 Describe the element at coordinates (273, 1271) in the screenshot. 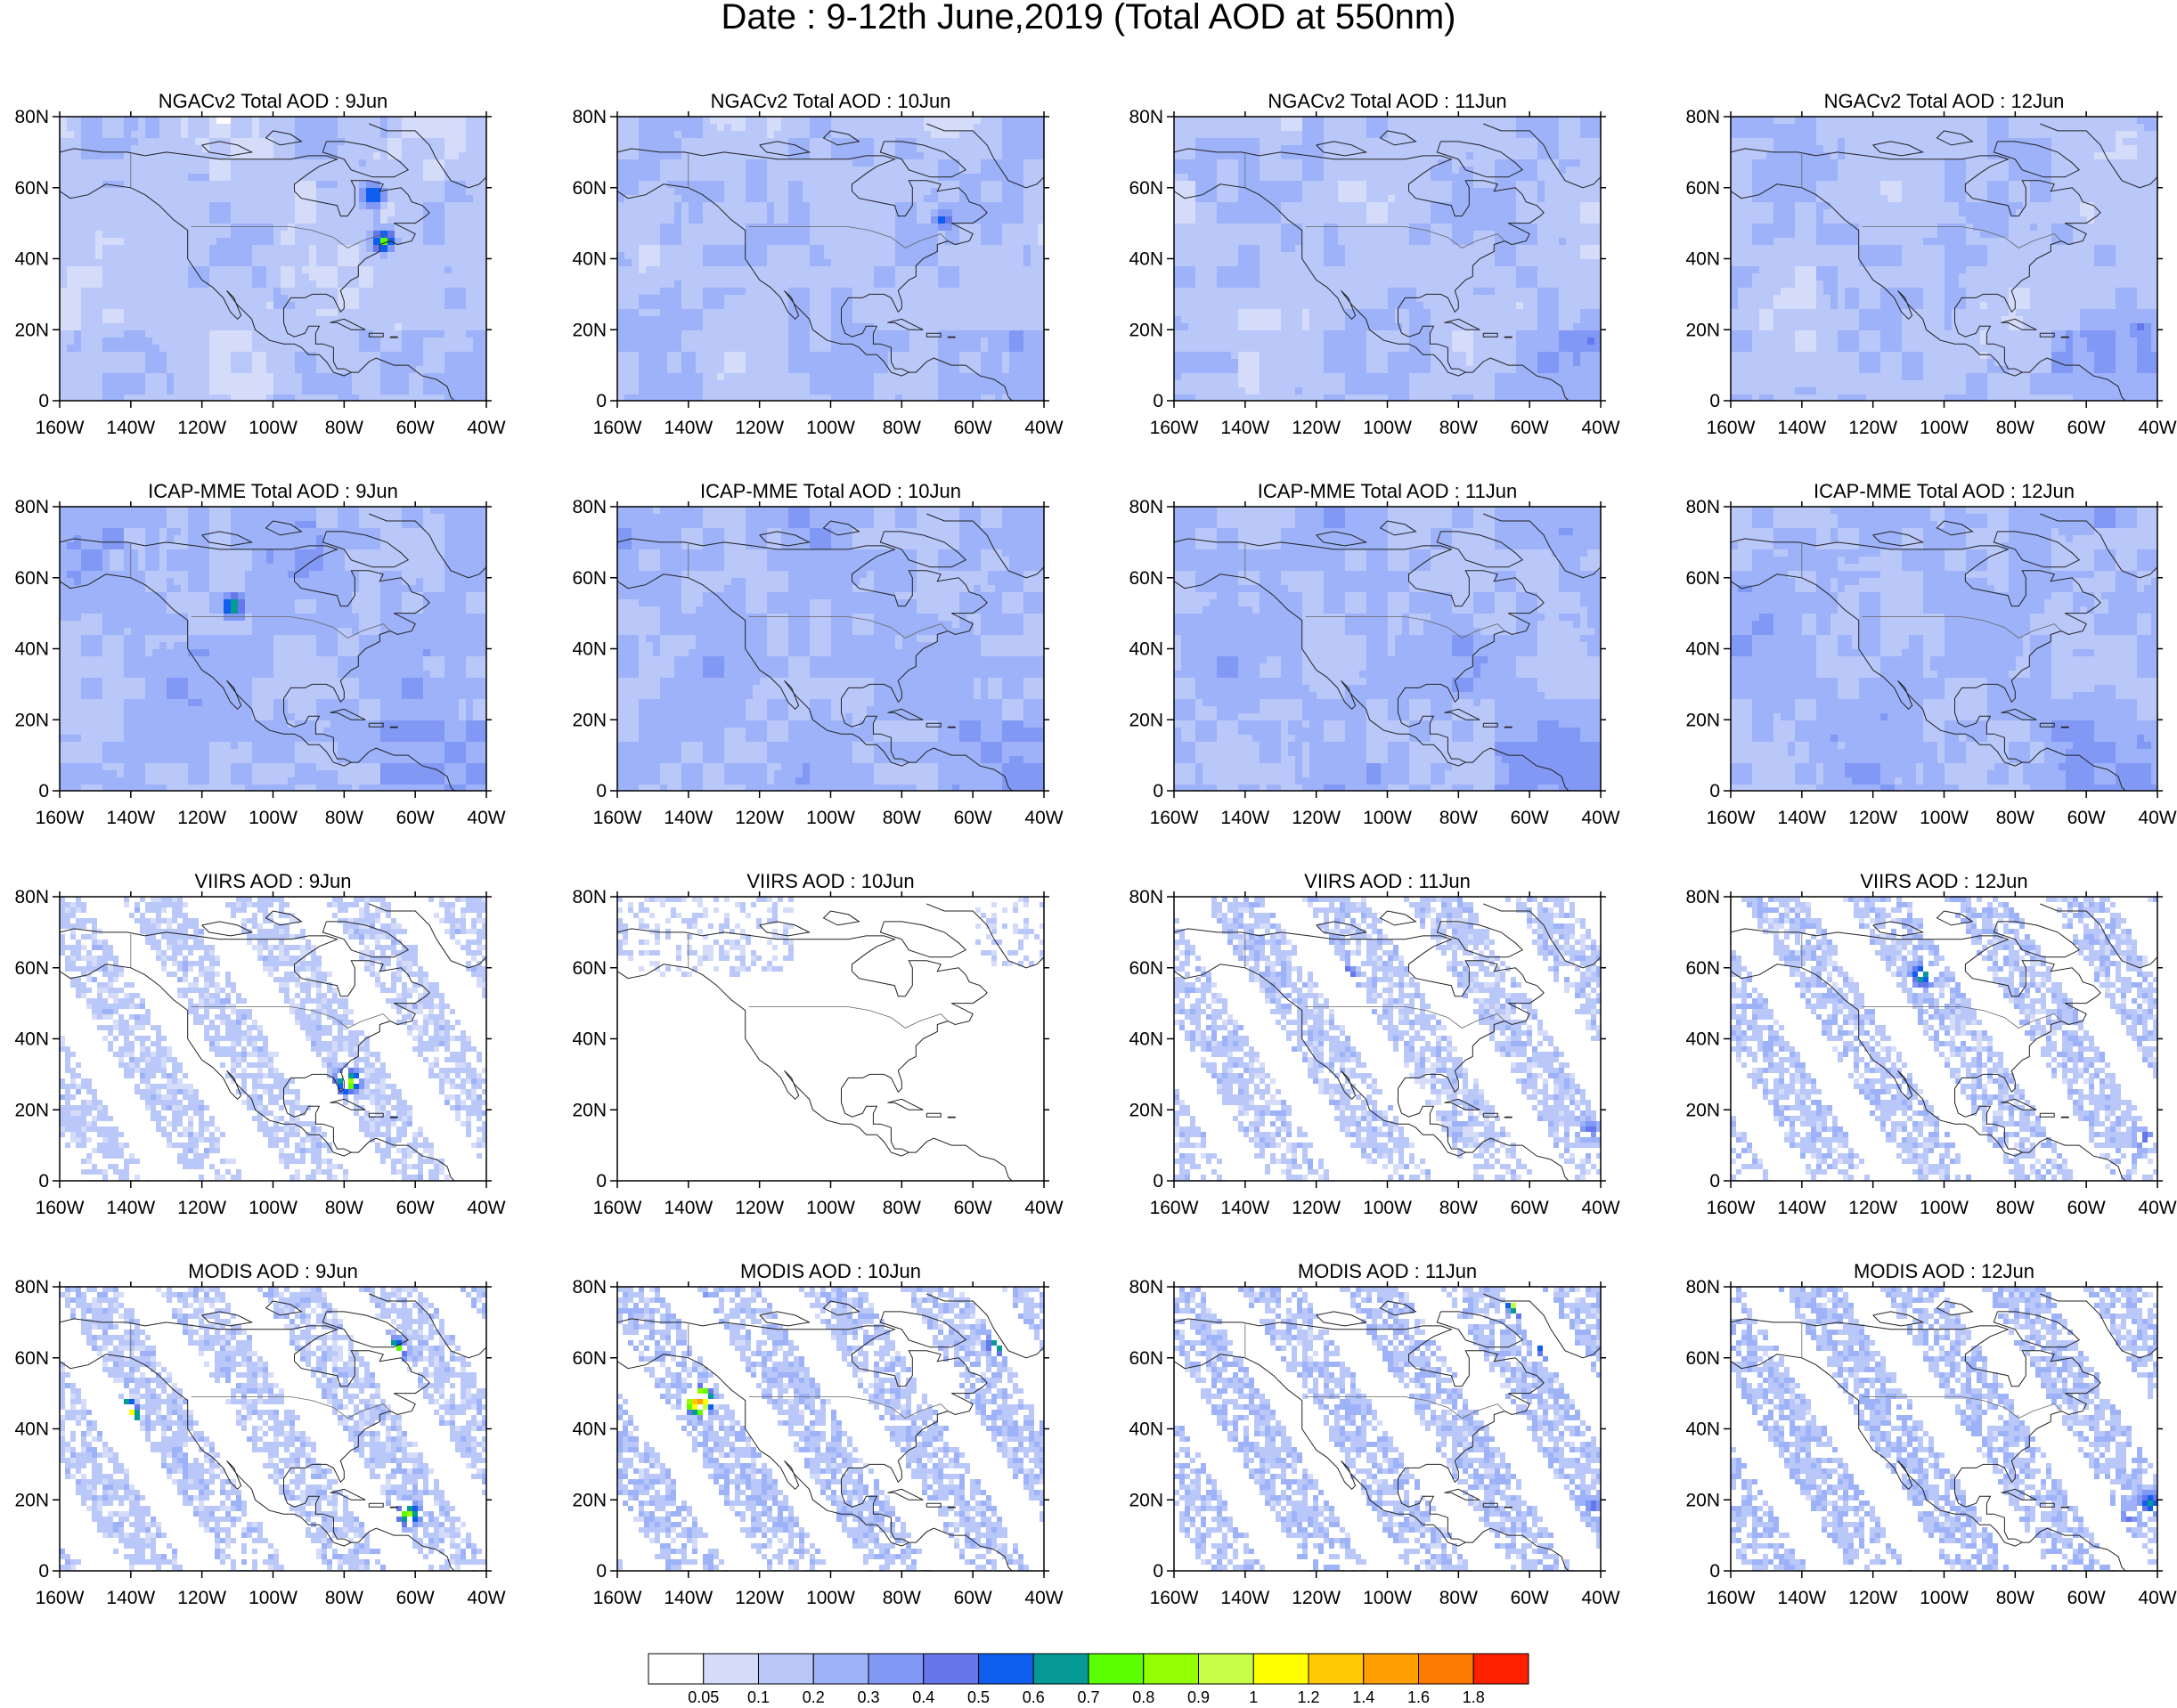

I see `panel-title: MODIS AOD : 9Jun` at that location.